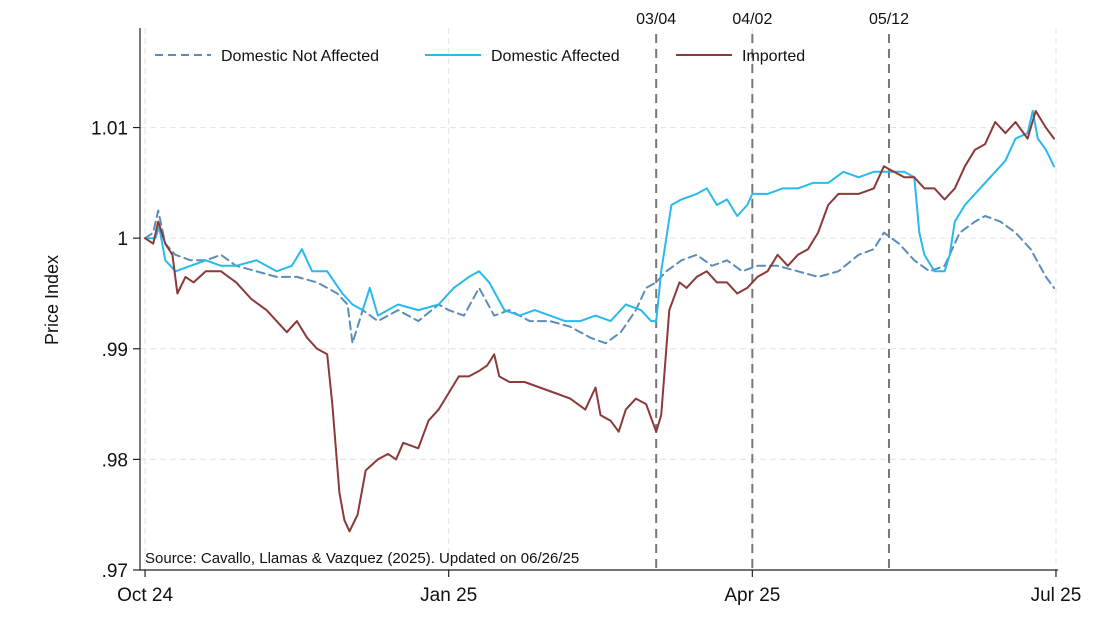  Describe the element at coordinates (300, 56) in the screenshot. I see `legend-label-0: Domestic Not Affected` at that location.